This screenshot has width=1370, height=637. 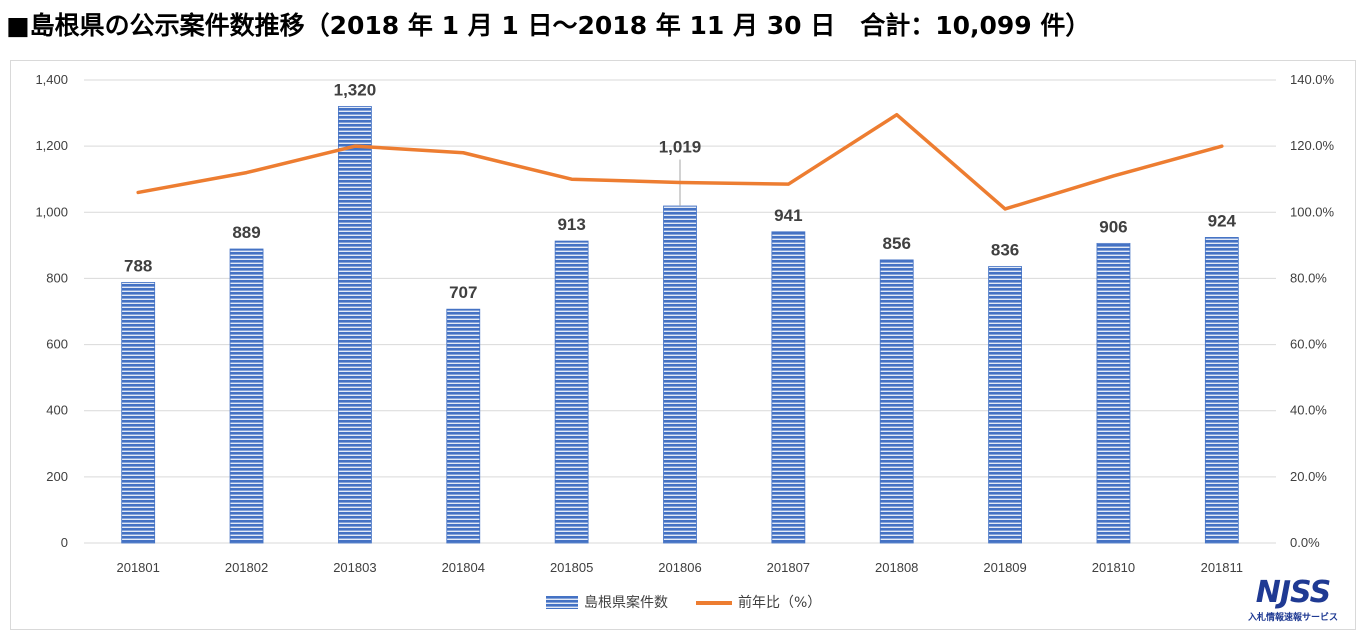 What do you see at coordinates (1222, 567) in the screenshot?
I see `x-tick-label: 201811` at bounding box center [1222, 567].